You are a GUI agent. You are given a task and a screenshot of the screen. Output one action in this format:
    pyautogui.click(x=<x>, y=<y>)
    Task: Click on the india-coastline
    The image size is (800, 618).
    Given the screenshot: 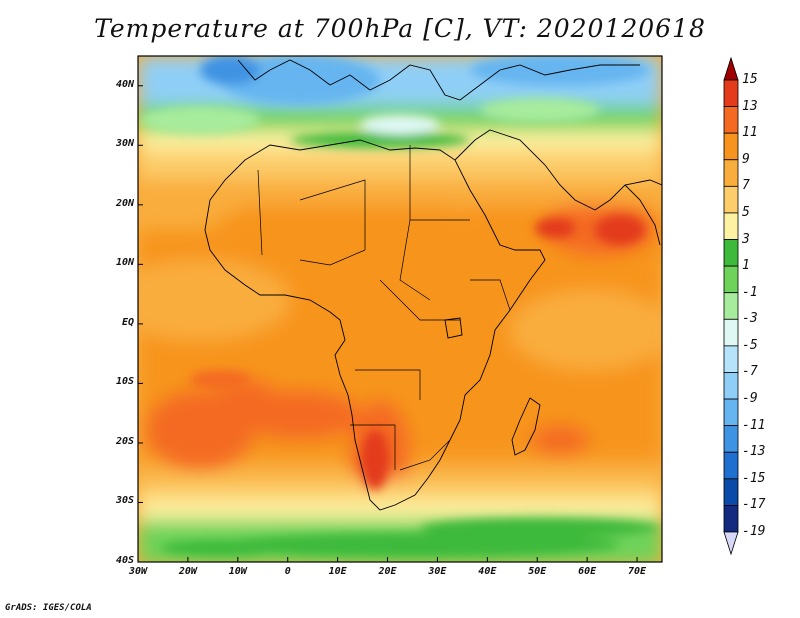 What is the action you would take?
    pyautogui.click(x=642, y=215)
    